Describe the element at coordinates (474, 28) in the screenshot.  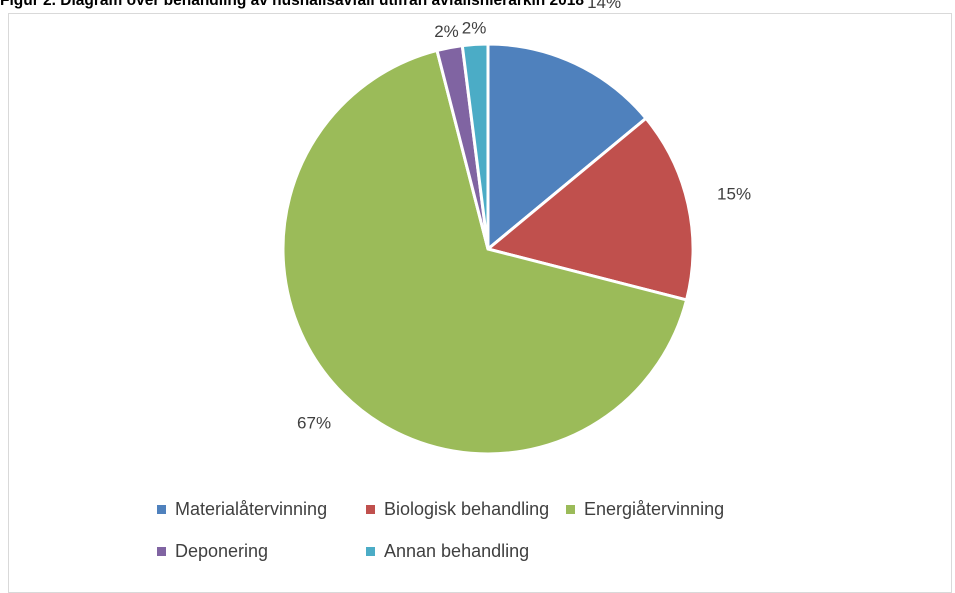
I see `data-label-annan-behandling: 2%` at that location.